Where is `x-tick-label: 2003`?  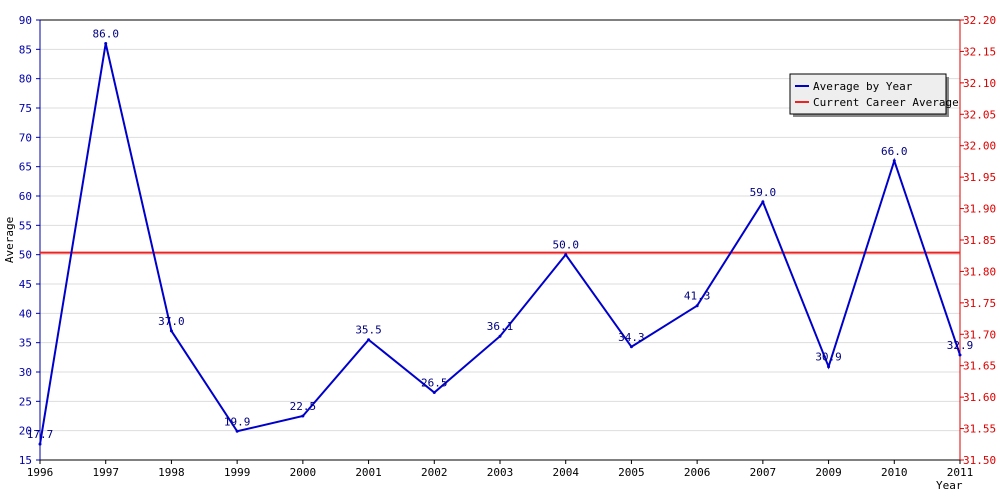
x-tick-label: 2003 is located at coordinates (500, 472).